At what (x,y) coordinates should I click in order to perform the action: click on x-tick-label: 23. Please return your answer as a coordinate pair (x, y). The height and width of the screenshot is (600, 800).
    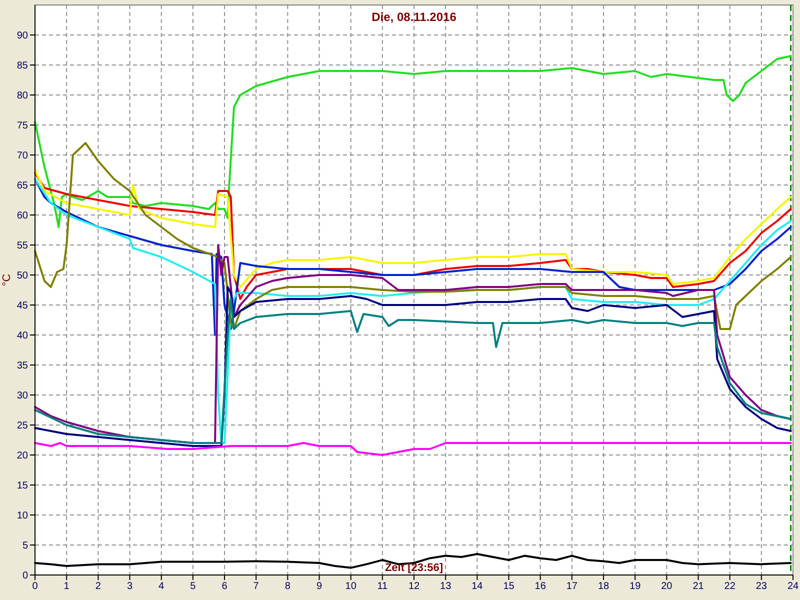
    Looking at the image, I should click on (762, 586).